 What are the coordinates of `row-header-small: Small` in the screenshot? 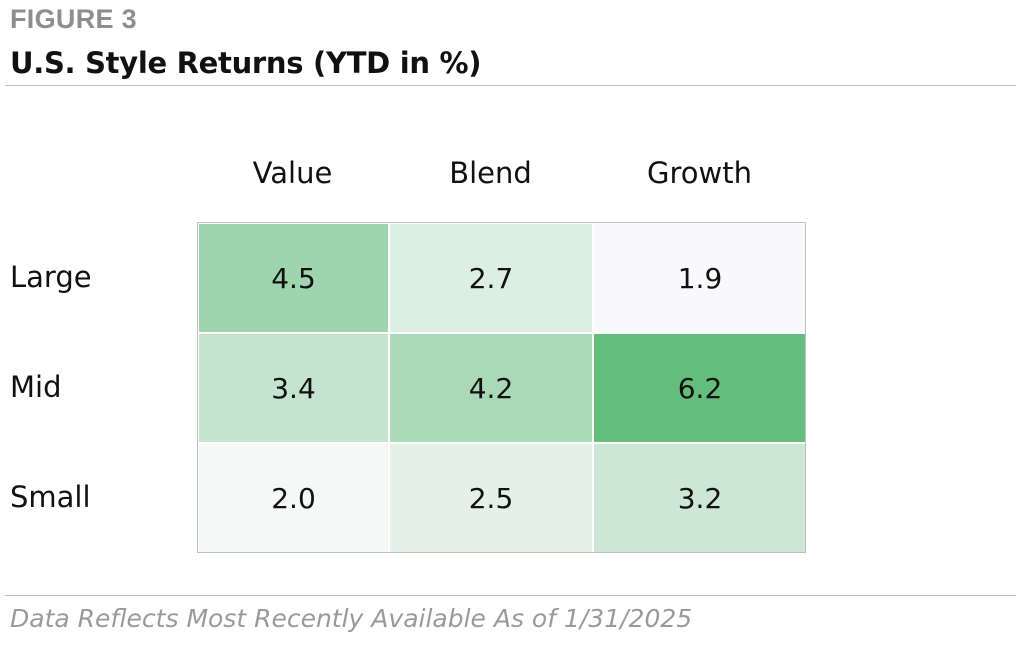 It's located at (50, 497).